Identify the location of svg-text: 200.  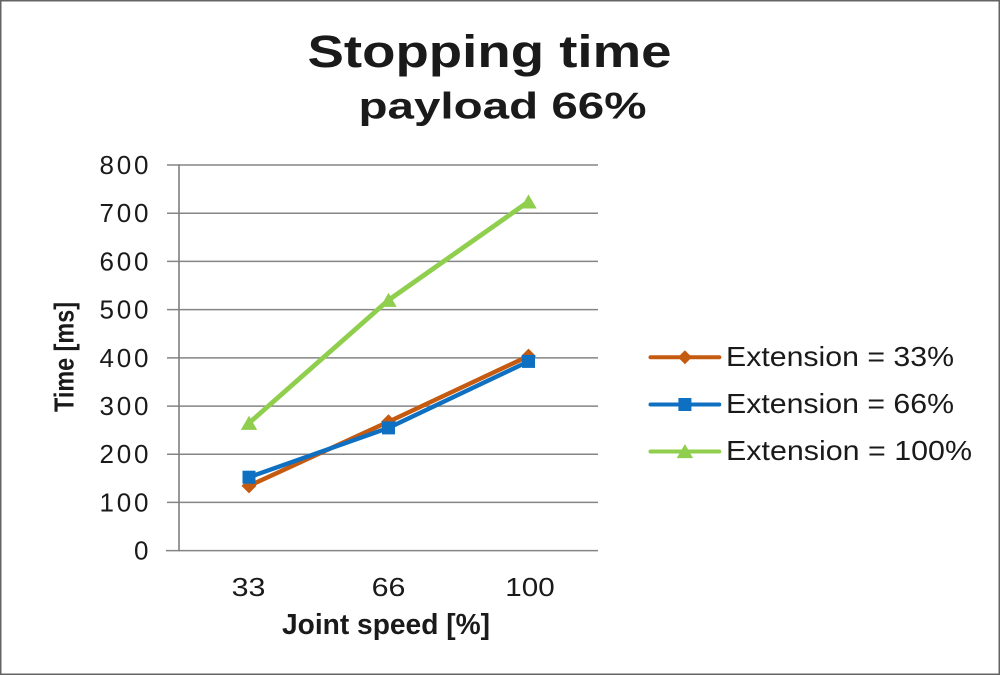
(124, 454).